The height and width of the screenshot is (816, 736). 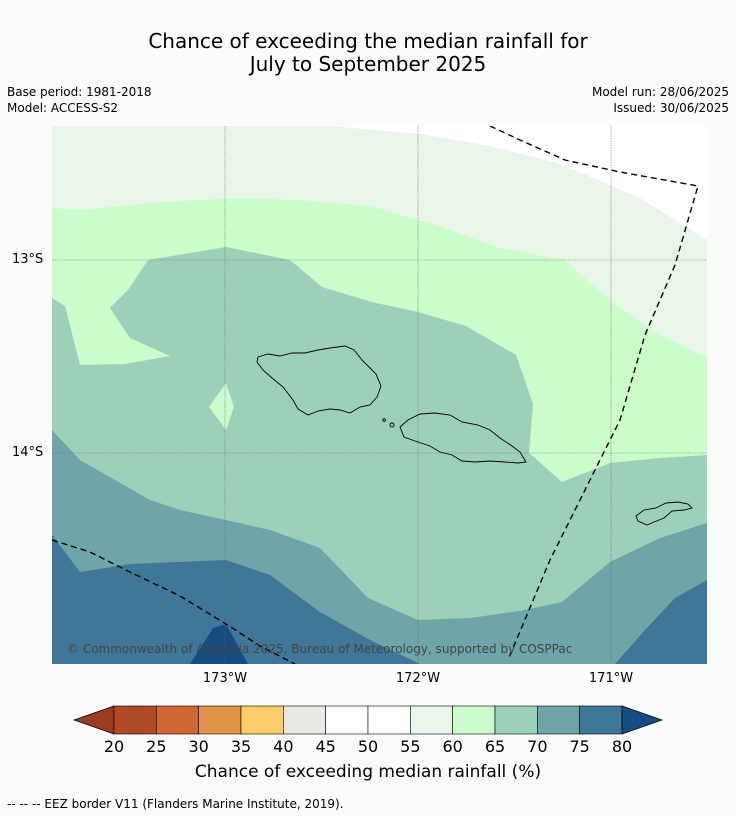 I want to click on coastlines, so click(x=474, y=435).